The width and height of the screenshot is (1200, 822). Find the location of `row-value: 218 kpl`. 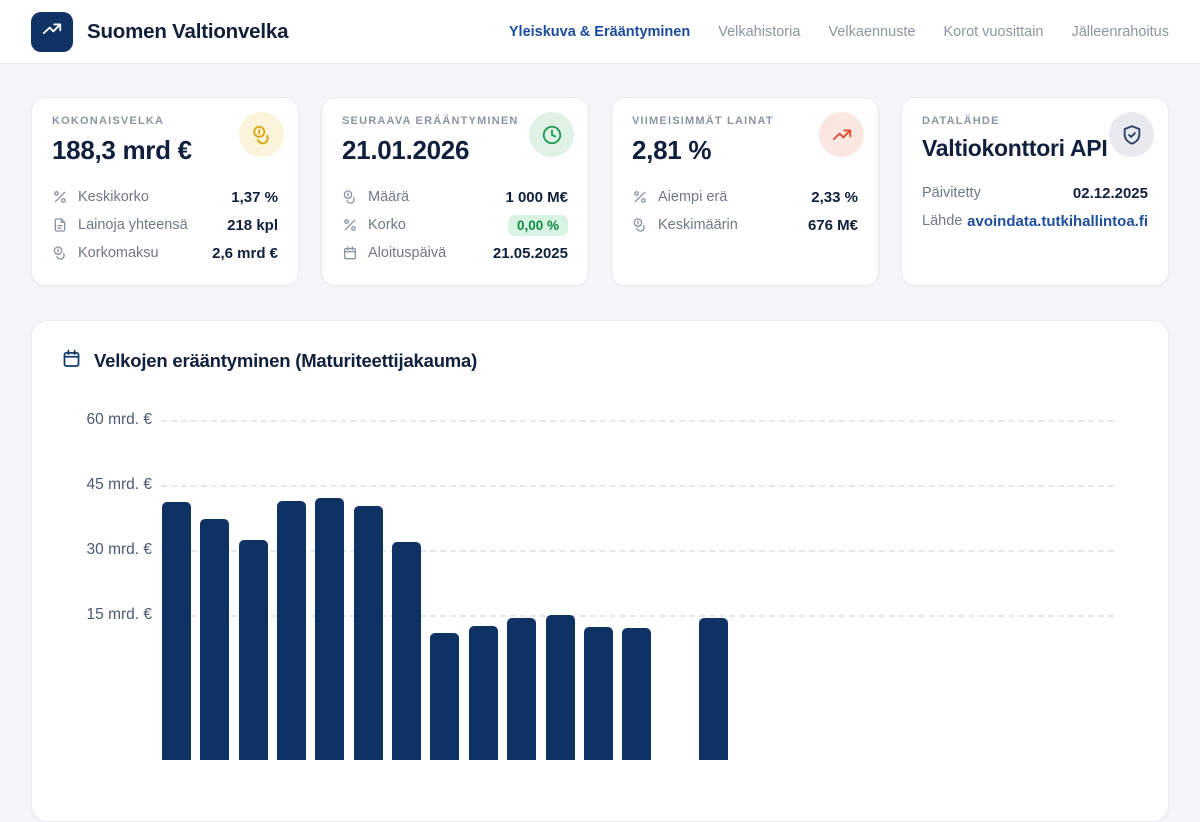

row-value: 218 kpl is located at coordinates (252, 225).